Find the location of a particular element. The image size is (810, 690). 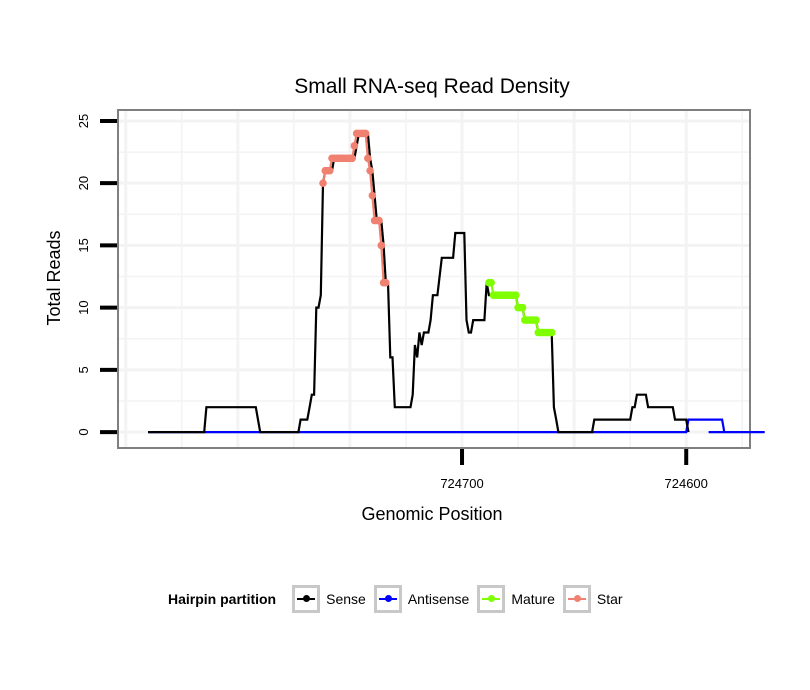

legend-label-antisense: Antisense is located at coordinates (438, 599).